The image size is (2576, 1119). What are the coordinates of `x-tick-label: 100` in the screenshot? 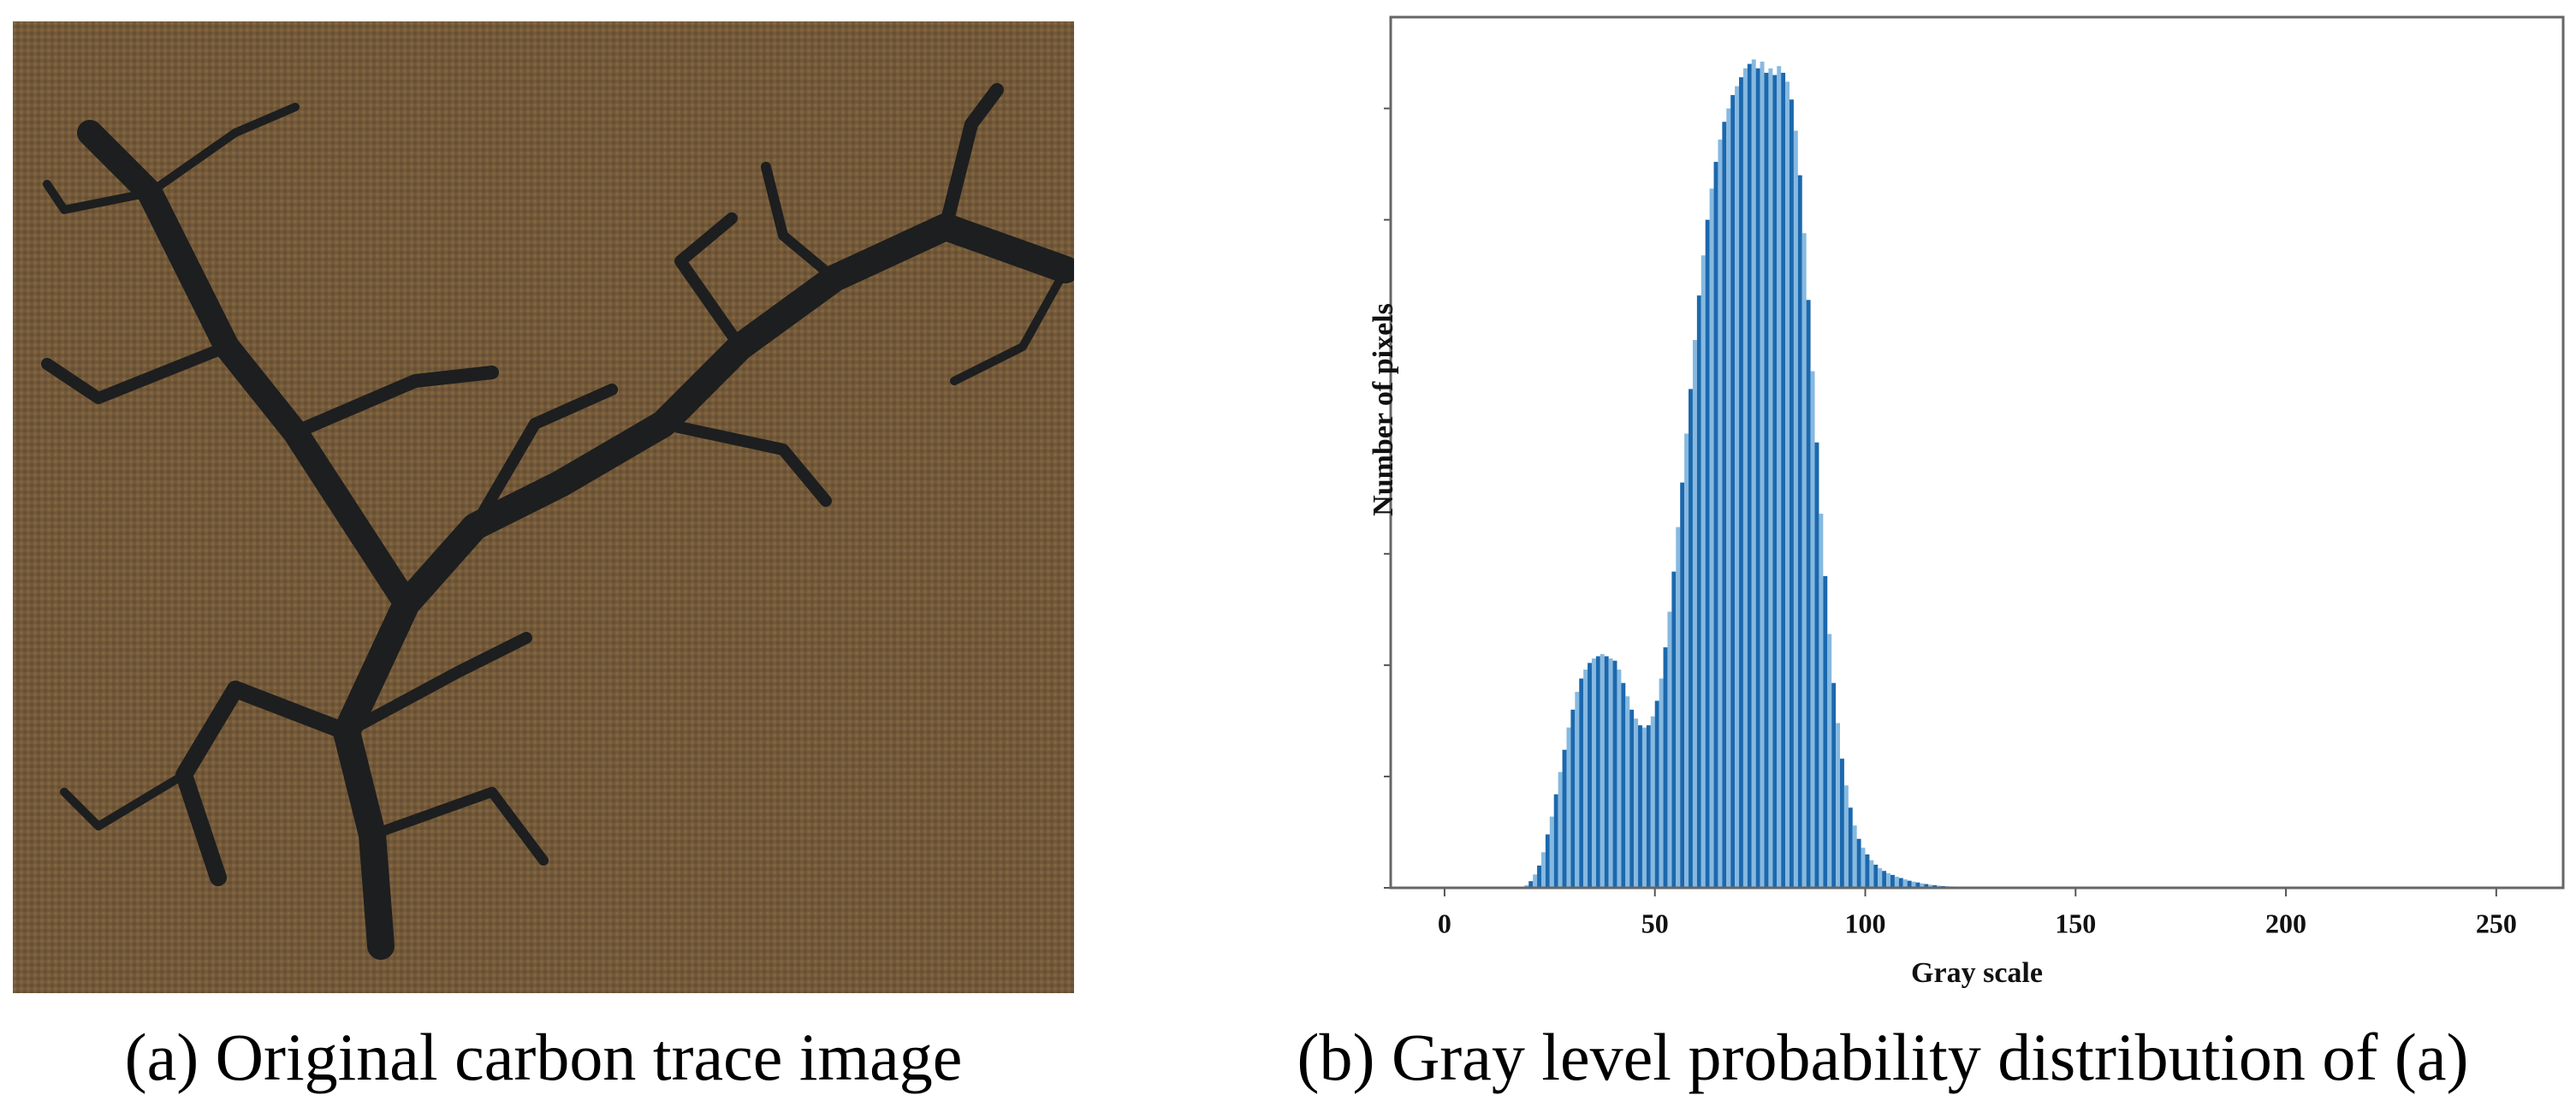 It's located at (1864, 923).